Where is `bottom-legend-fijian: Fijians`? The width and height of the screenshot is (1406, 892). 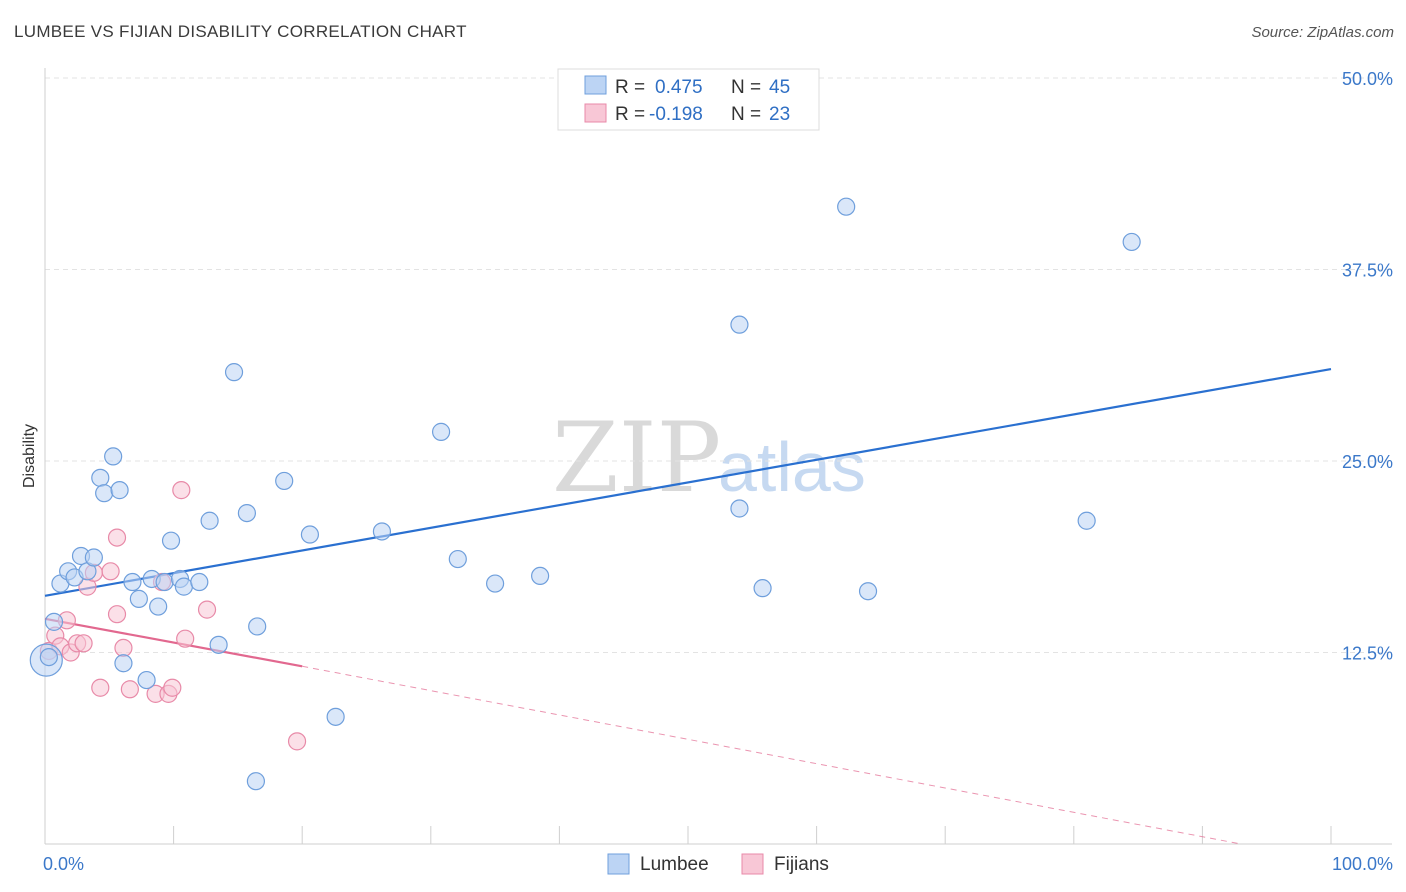
bottom-legend-fijian: Fijians is located at coordinates (801, 864).